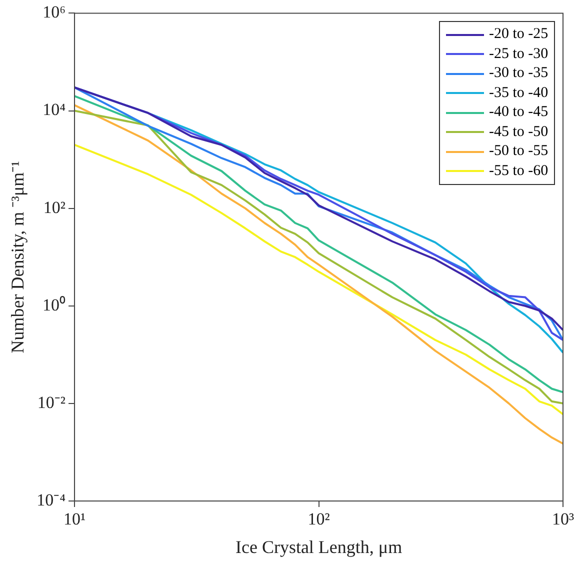 This screenshot has width=579, height=567. Describe the element at coordinates (54, 304) in the screenshot. I see `y-tick-label: 10⁰` at that location.